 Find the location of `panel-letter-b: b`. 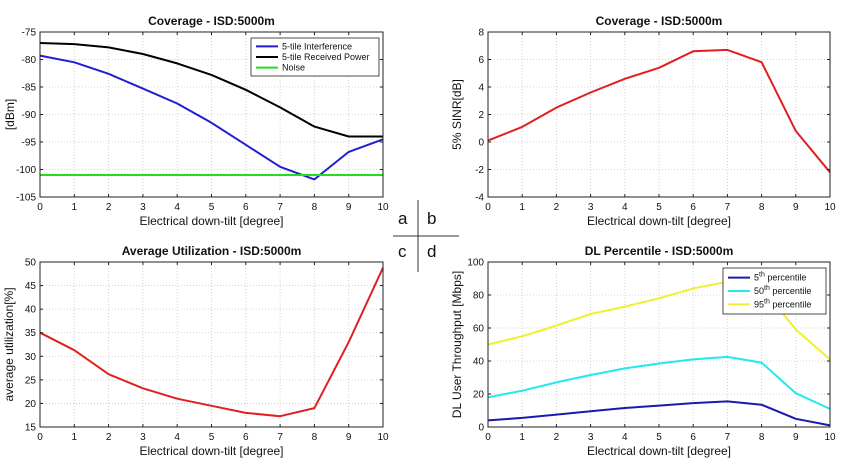

panel-letter-b: b is located at coordinates (431, 218).